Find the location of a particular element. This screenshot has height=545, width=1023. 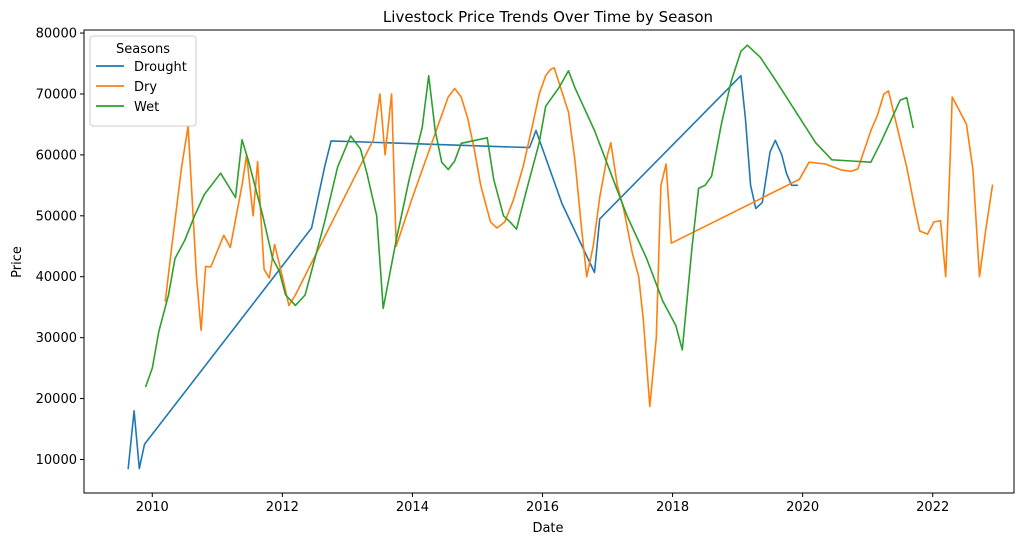

x-tick-label: 2020 is located at coordinates (802, 507).